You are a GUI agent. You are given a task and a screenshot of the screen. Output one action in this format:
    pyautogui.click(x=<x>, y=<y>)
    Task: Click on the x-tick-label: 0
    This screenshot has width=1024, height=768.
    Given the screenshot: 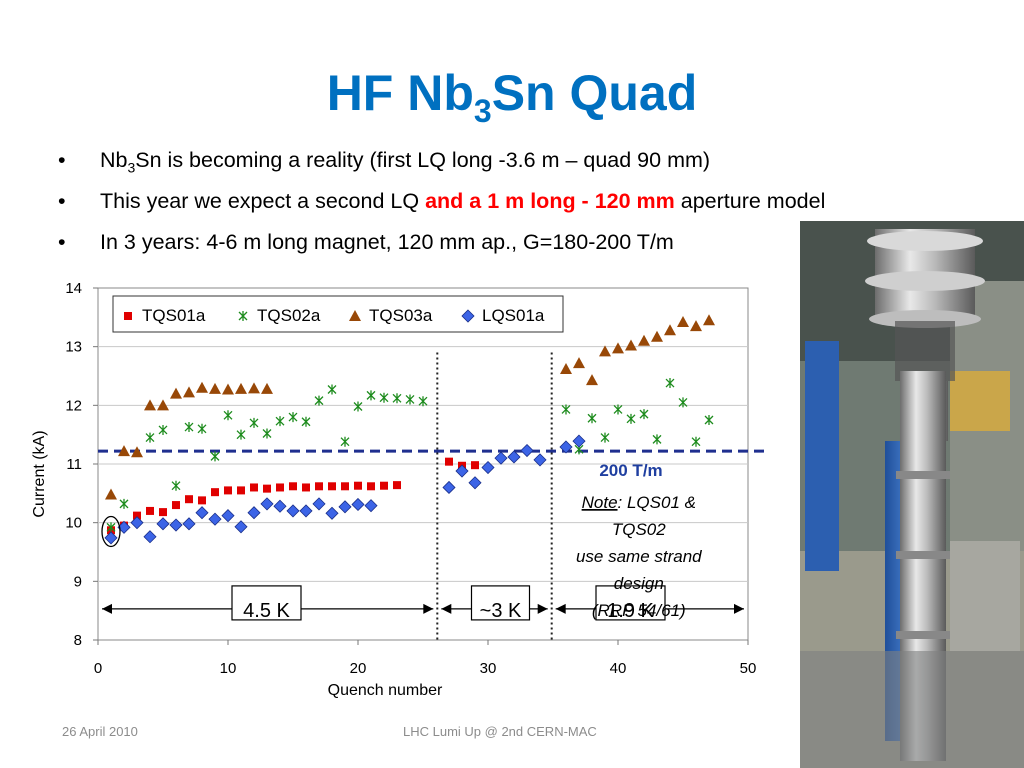 What is the action you would take?
    pyautogui.click(x=98, y=668)
    